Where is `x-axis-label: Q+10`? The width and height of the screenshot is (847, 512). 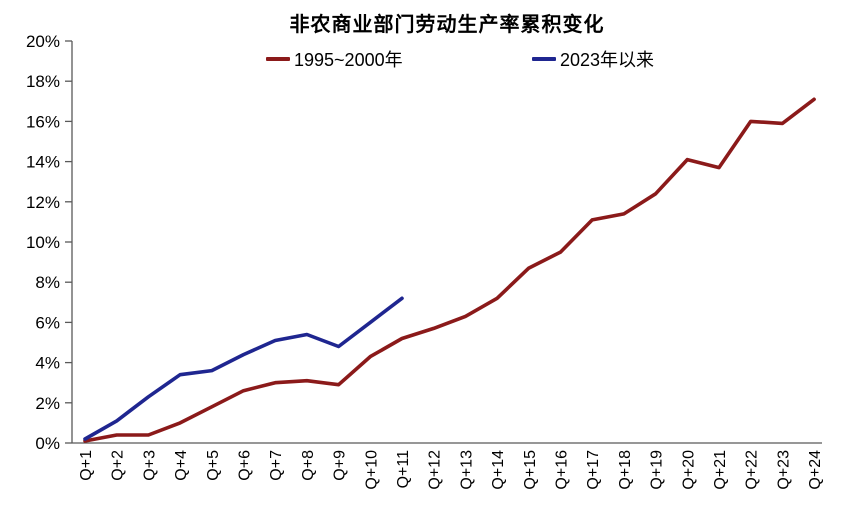 x-axis-label: Q+10 is located at coordinates (371, 470).